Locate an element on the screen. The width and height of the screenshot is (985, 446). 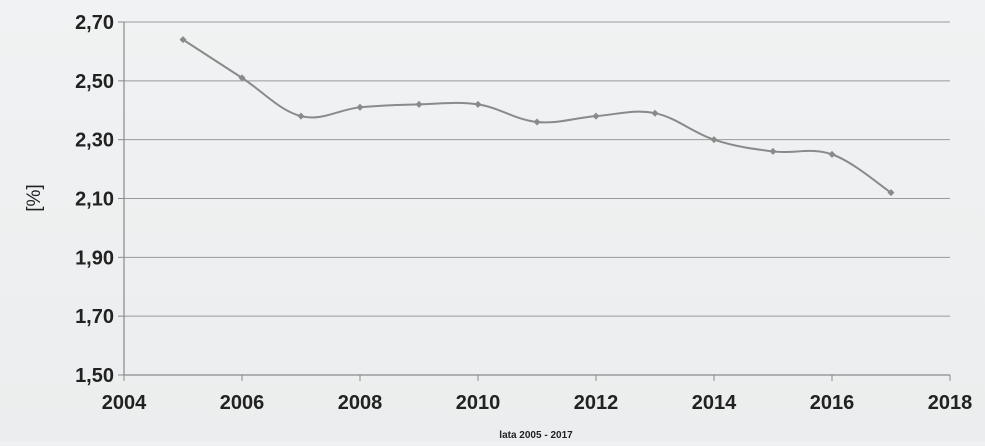
x-axis-title: lata 2005 - 2017 is located at coordinates (536, 435).